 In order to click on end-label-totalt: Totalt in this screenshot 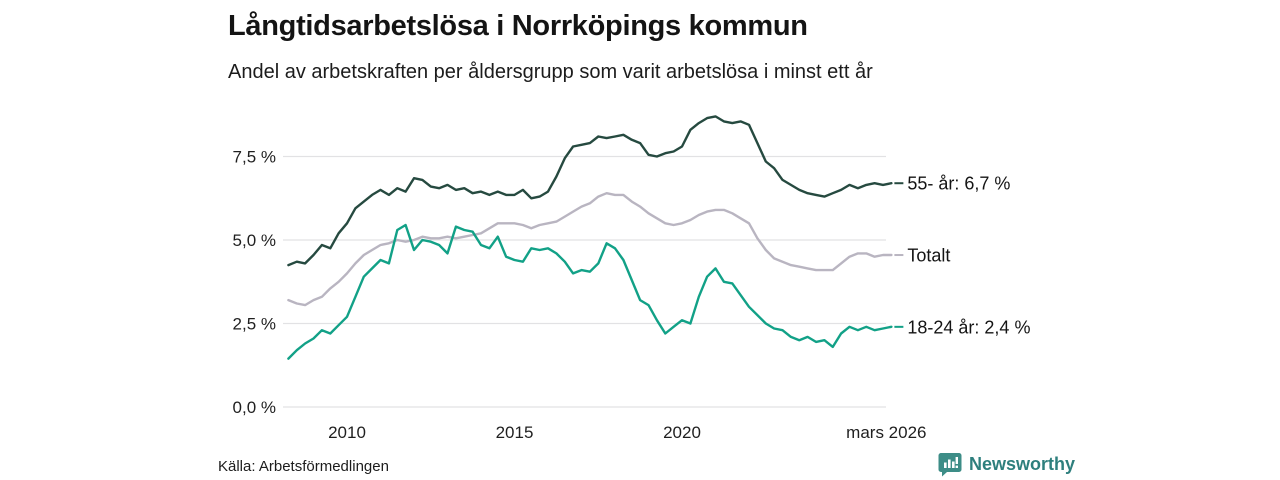, I will do `click(928, 256)`.